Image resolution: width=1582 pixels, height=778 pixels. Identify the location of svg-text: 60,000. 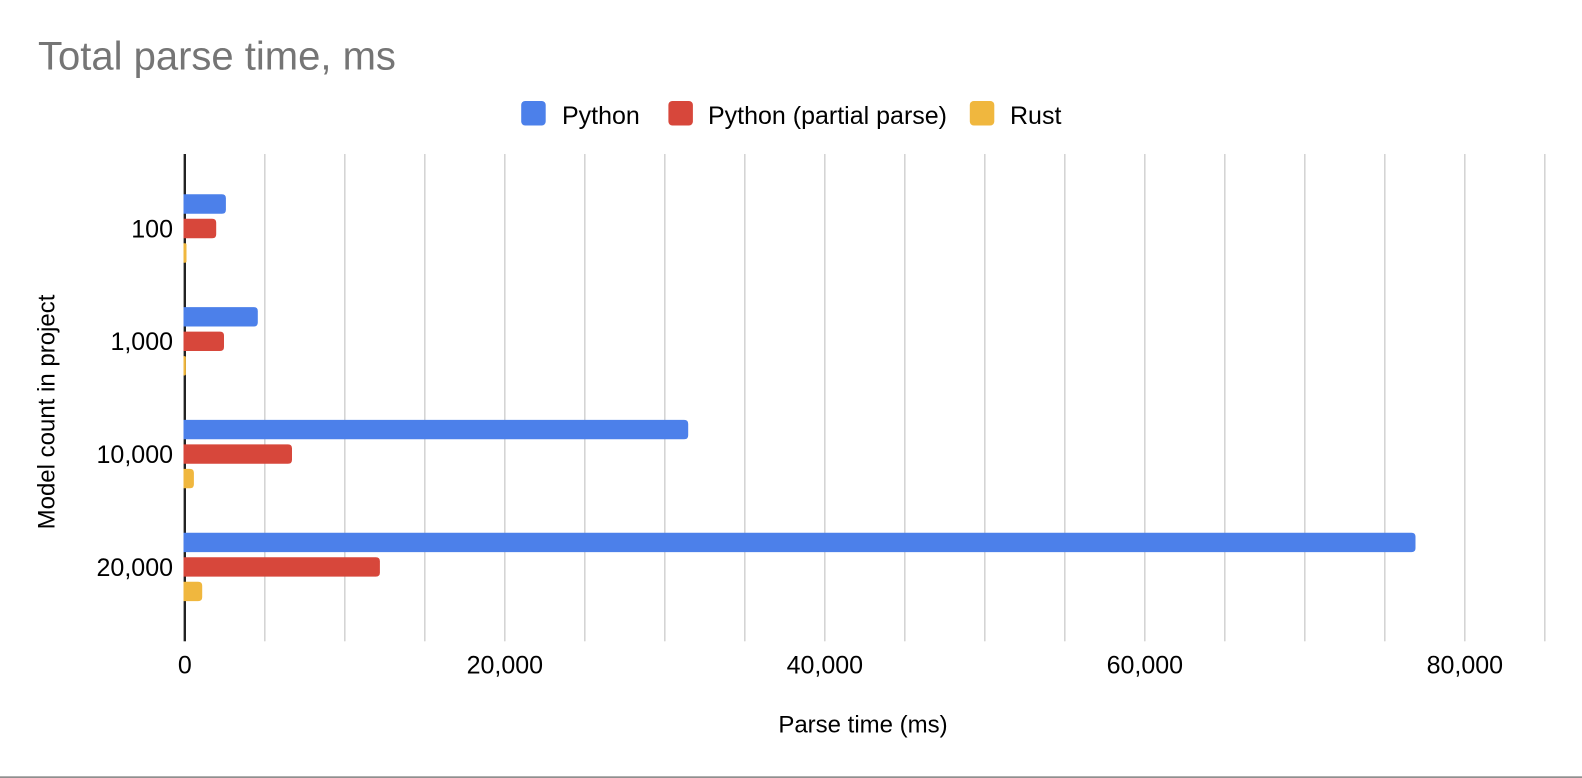
(1145, 666).